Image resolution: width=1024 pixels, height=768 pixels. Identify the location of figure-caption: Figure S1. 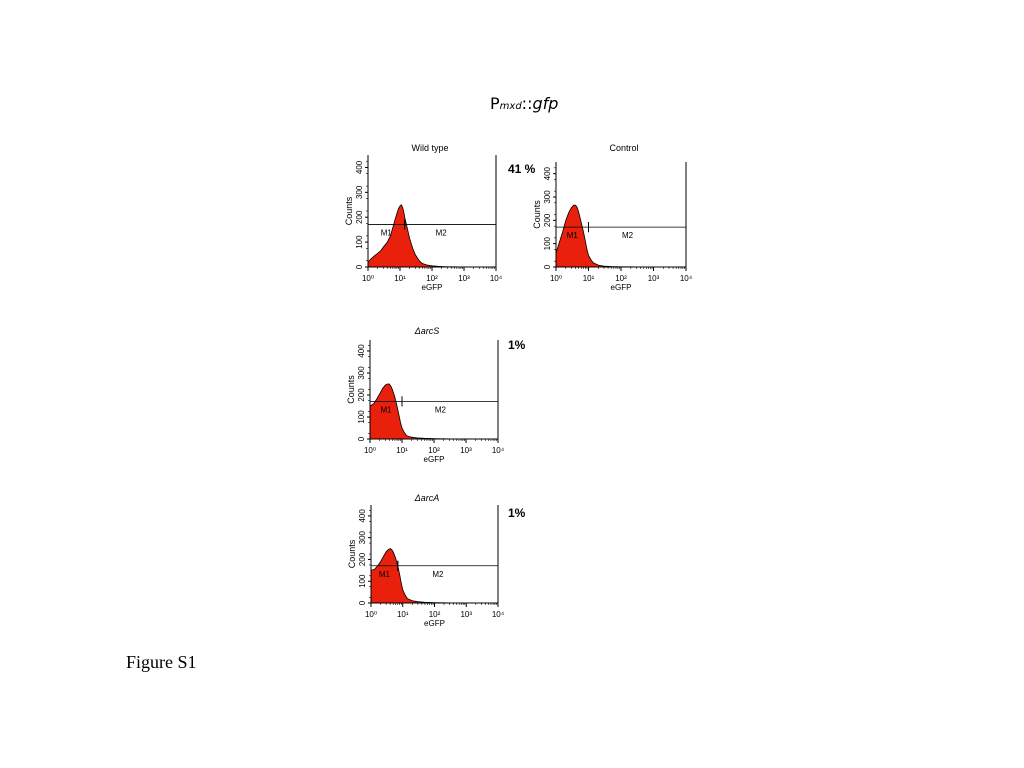
(161, 662).